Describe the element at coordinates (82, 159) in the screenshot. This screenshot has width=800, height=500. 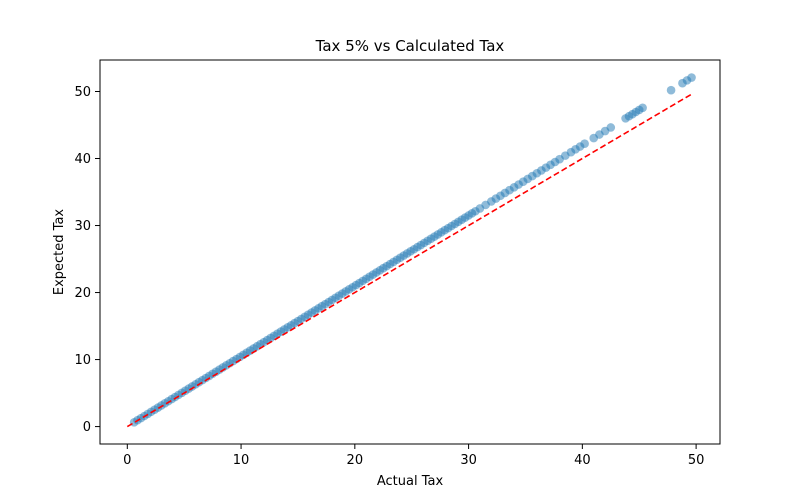
I see `y-tick-label: 40` at that location.